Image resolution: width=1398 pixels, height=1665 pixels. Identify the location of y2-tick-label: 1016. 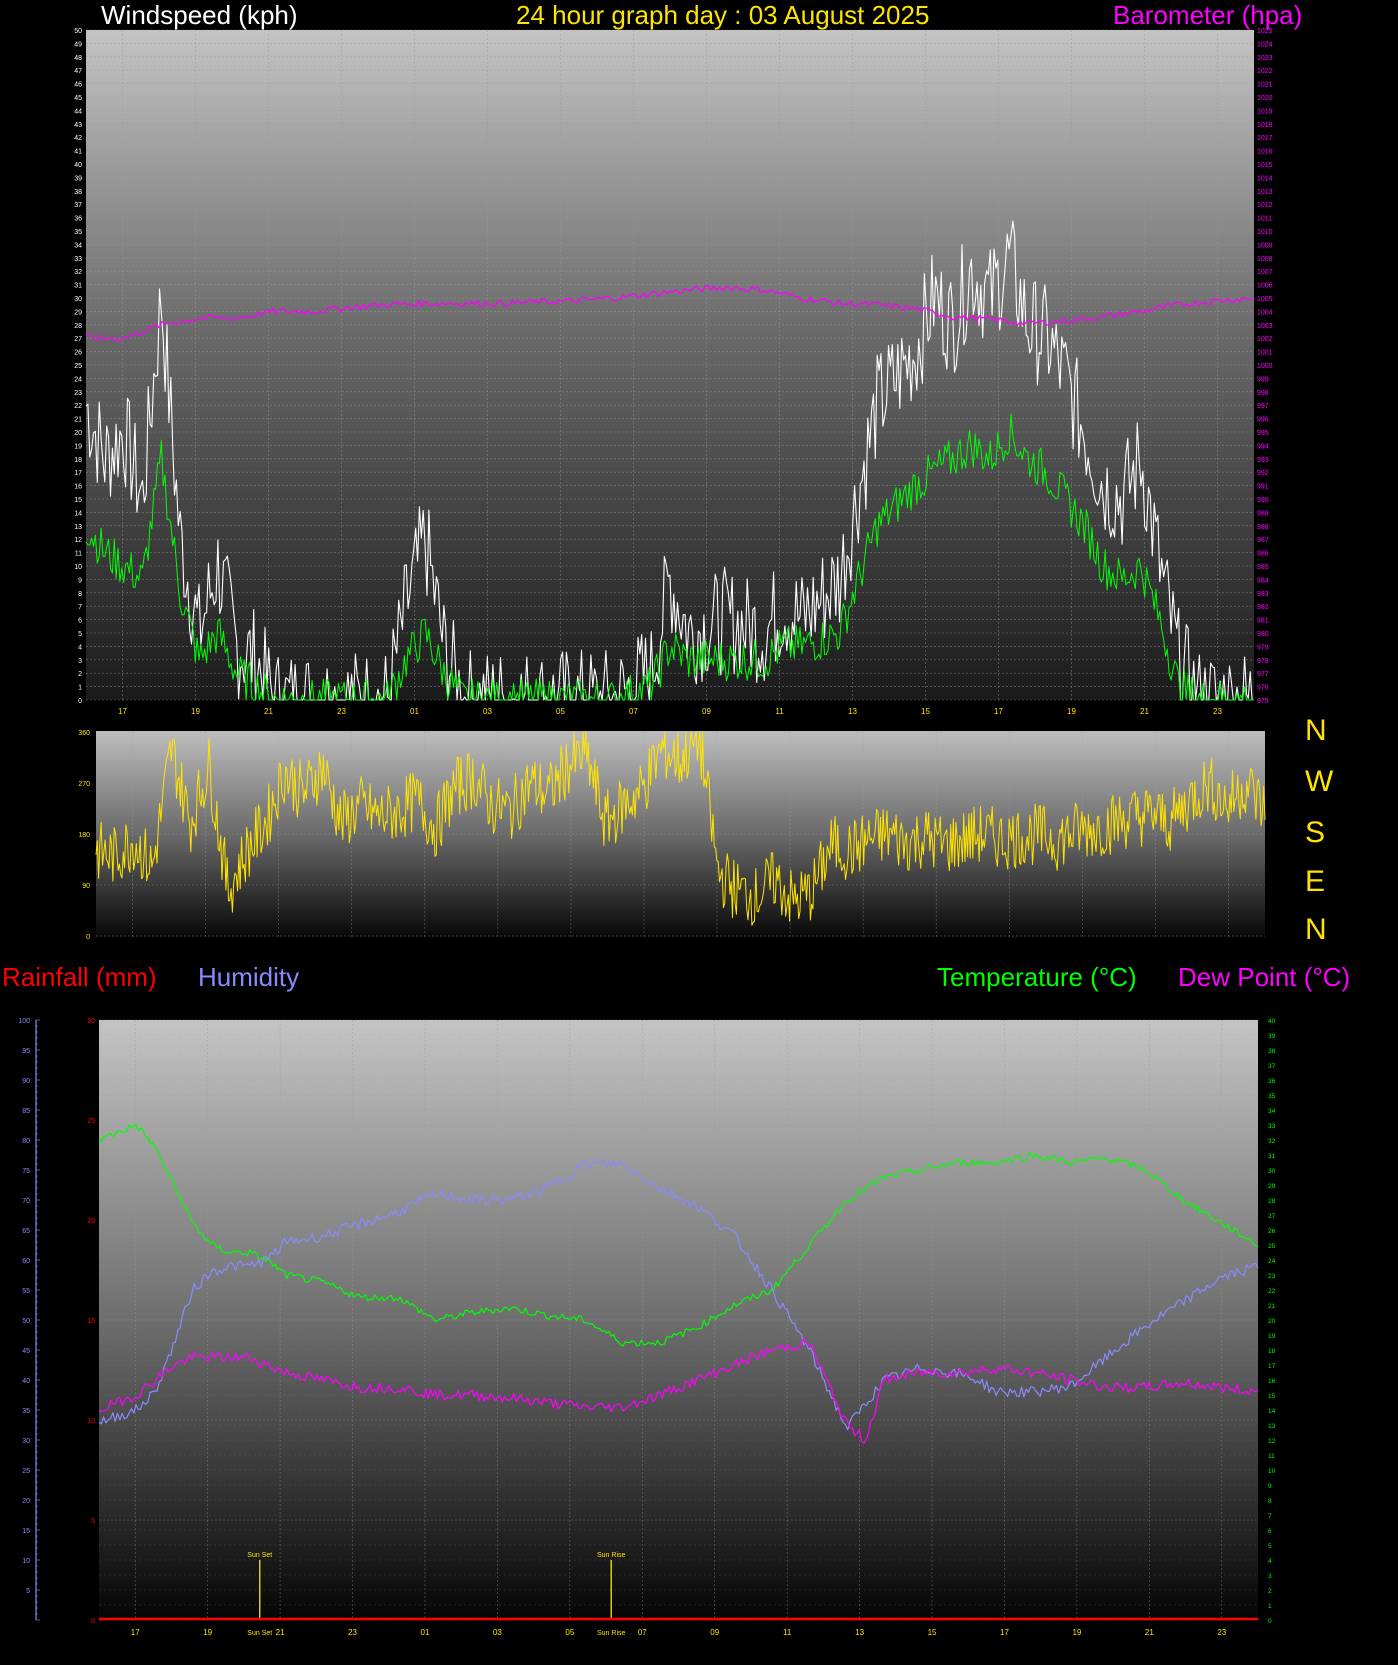
(1265, 152).